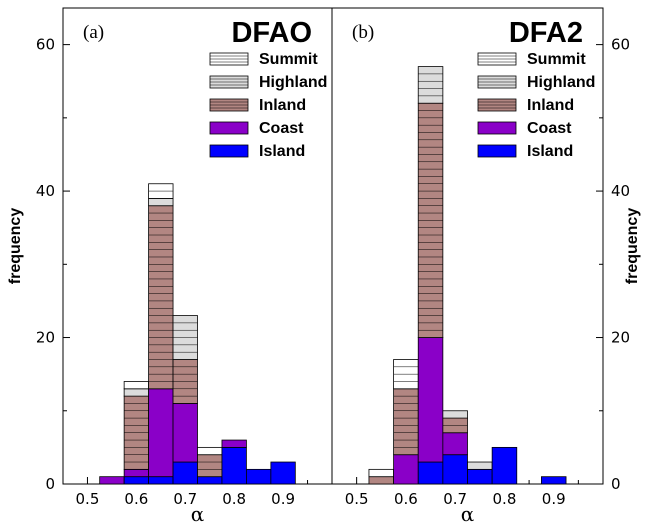  What do you see at coordinates (546, 33) in the screenshot?
I see `panel-title: DFA2` at bounding box center [546, 33].